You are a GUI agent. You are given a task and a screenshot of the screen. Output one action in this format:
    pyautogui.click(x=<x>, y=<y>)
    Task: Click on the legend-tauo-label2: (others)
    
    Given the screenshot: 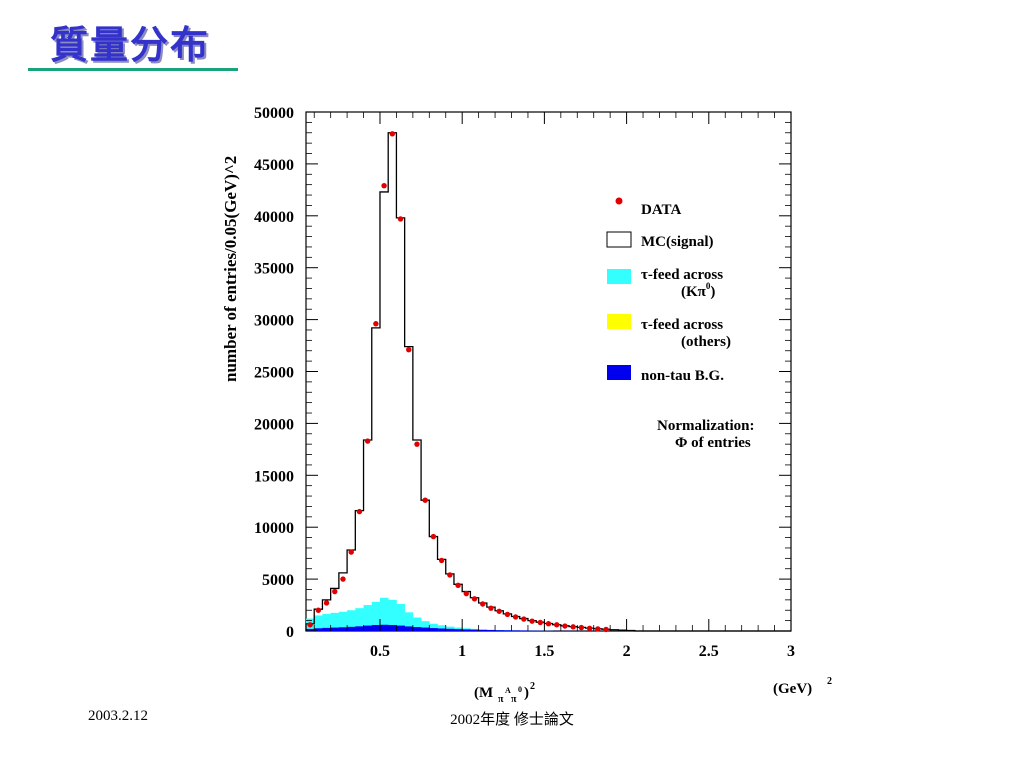 What is the action you would take?
    pyautogui.click(x=706, y=342)
    